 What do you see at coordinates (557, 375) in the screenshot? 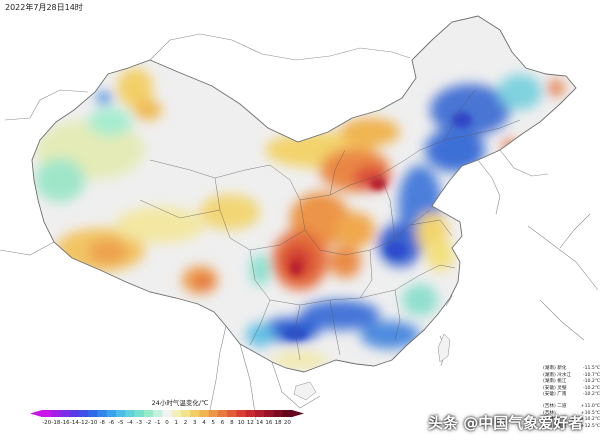
I see `station-name: (湖南) 冷水江` at bounding box center [557, 375].